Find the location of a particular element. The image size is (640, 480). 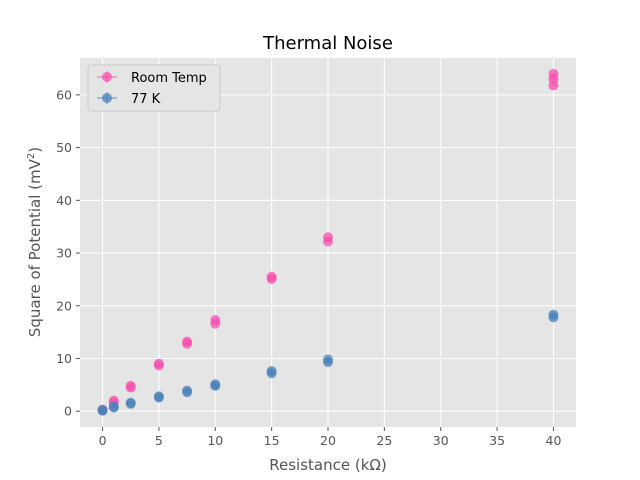

x-tick-label: 35 is located at coordinates (497, 440).